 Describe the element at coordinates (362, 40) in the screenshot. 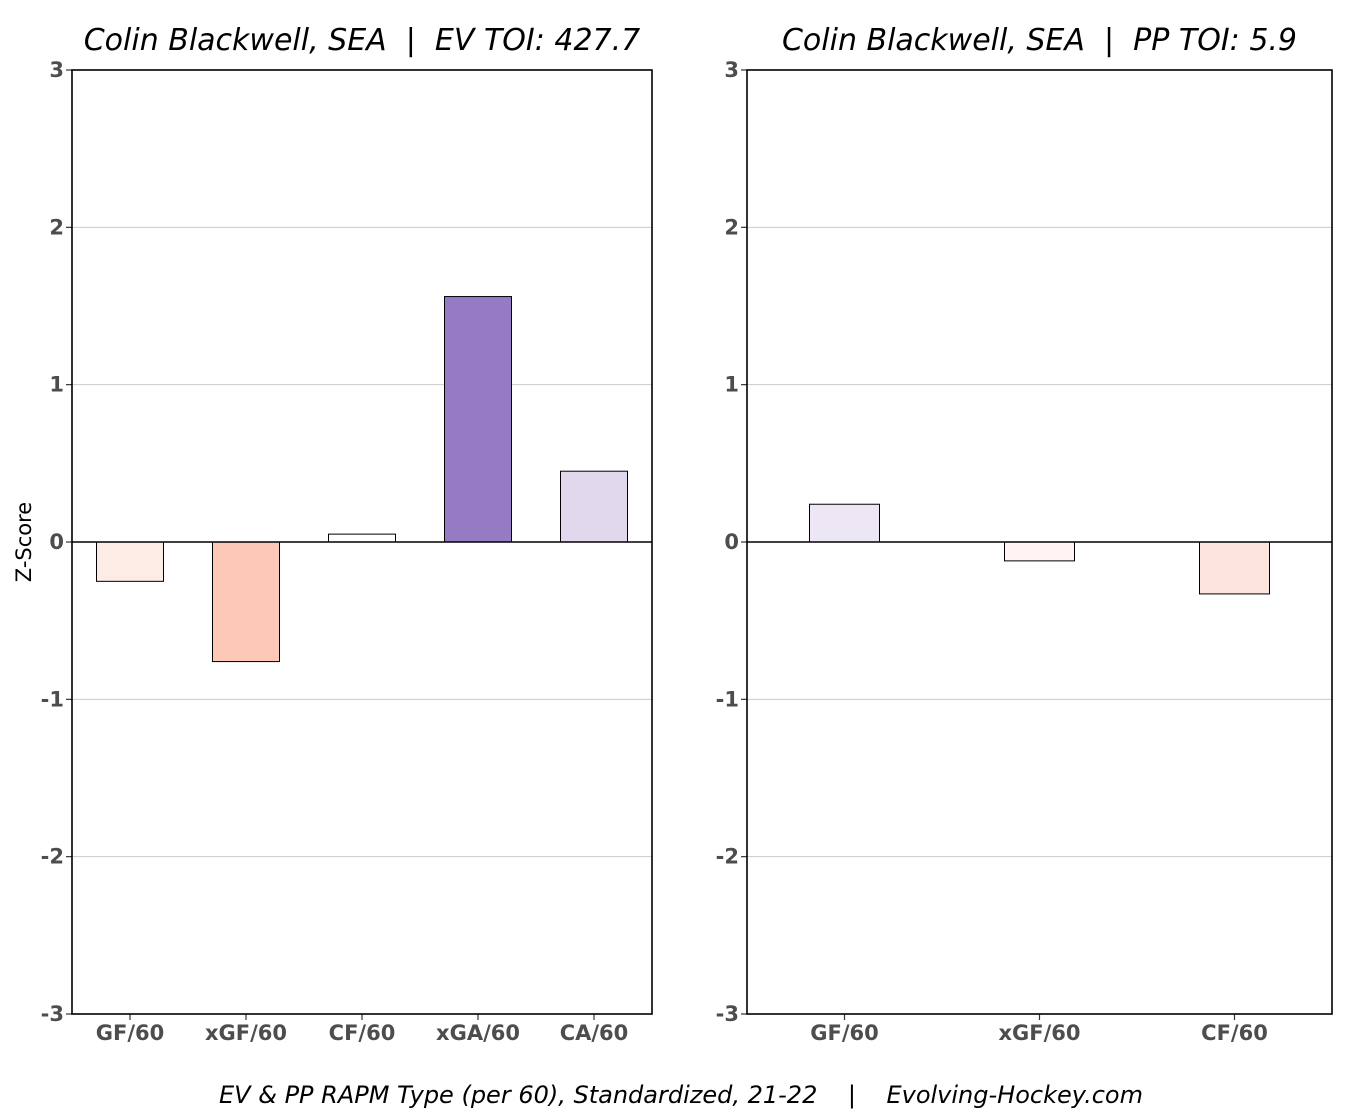

I see `panel-title: Colin Blackwell, SEA | EV TOI: 427.7` at that location.